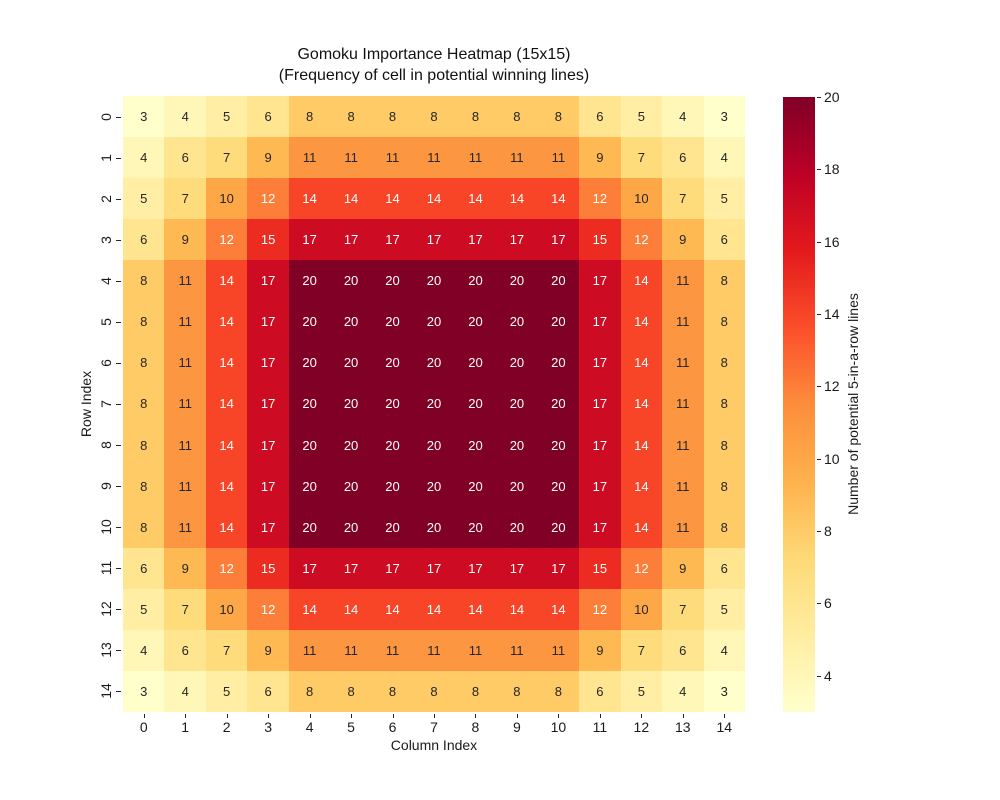  I want to click on y-axis-label: Row Index, so click(86, 404).